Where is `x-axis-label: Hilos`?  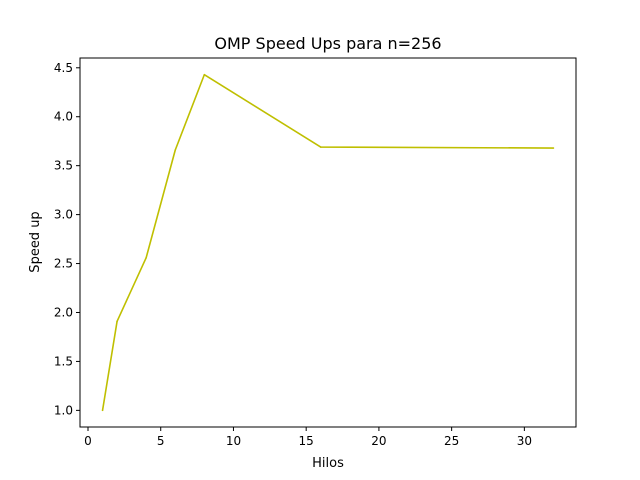 x-axis-label: Hilos is located at coordinates (328, 463).